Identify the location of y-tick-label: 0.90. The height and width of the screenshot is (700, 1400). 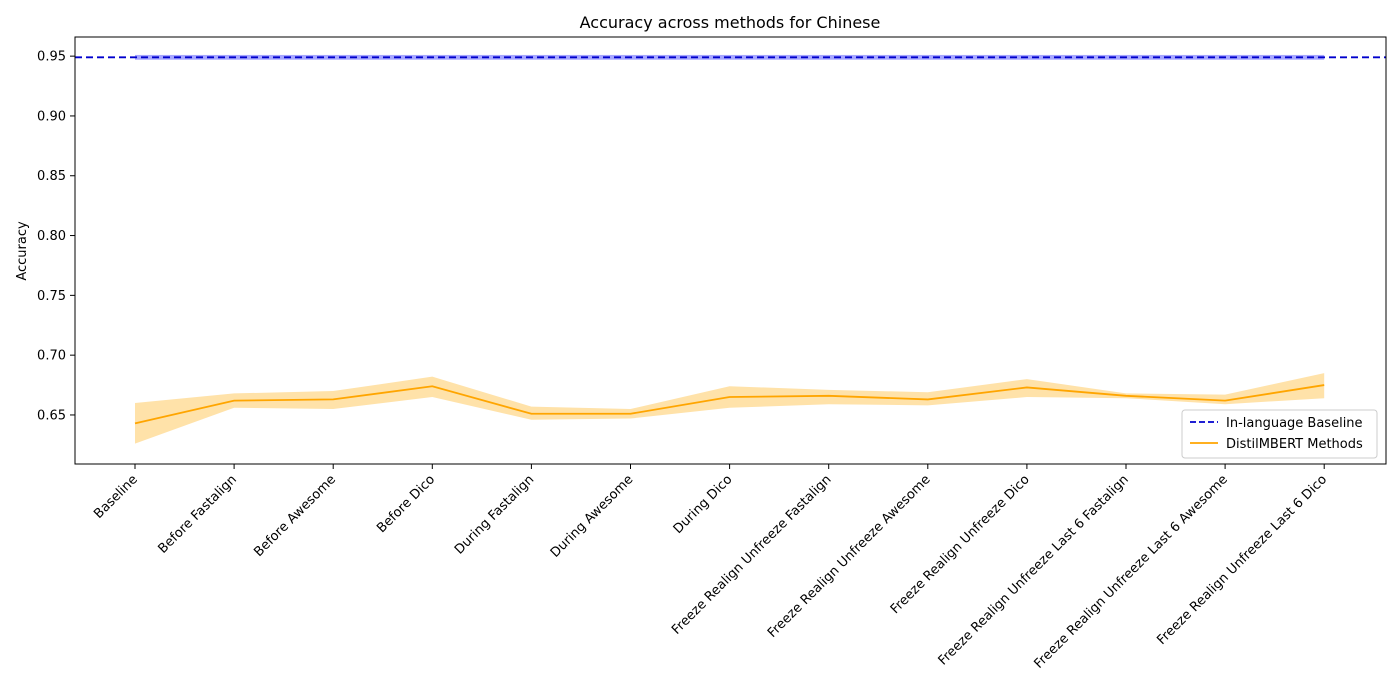
(51, 116).